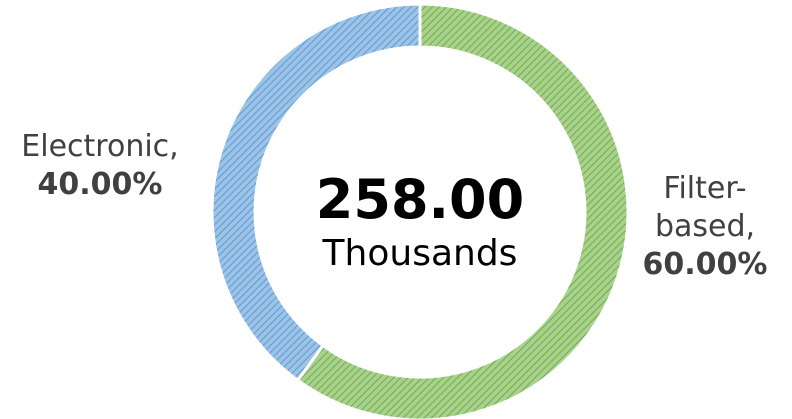 Image resolution: width=792 pixels, height=419 pixels. I want to click on category-label: Electronic,, so click(100, 146).